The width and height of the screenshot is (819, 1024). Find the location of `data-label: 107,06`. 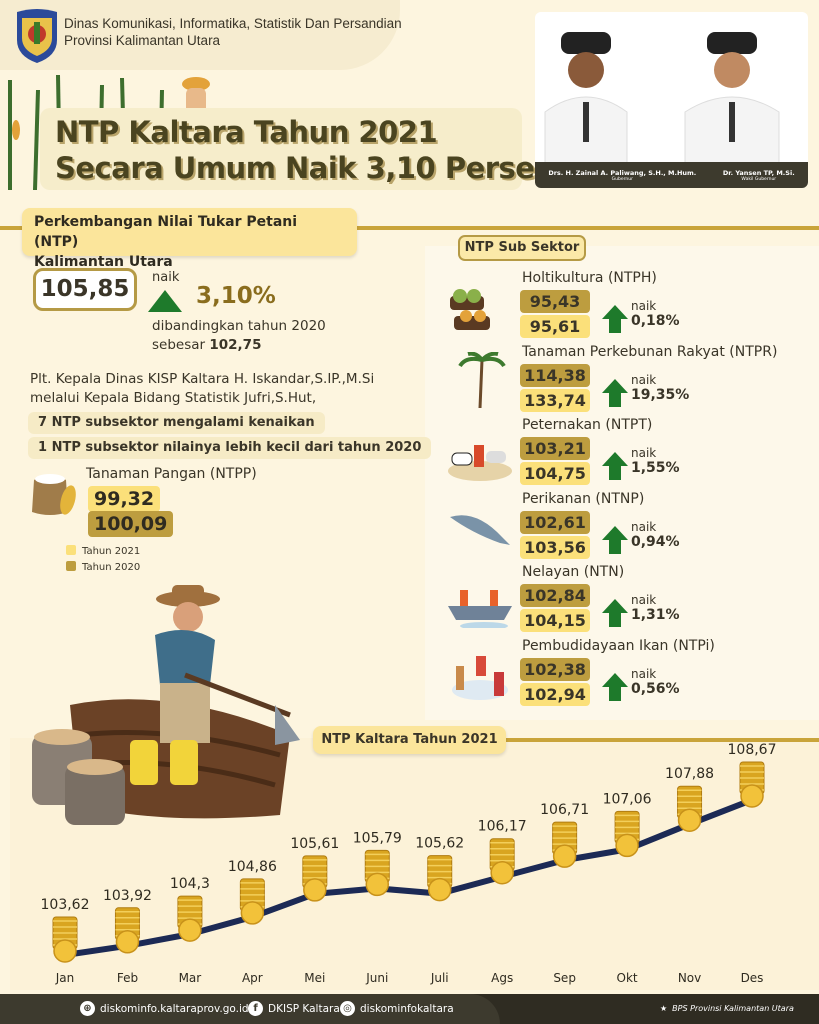

data-label: 107,06 is located at coordinates (627, 799).